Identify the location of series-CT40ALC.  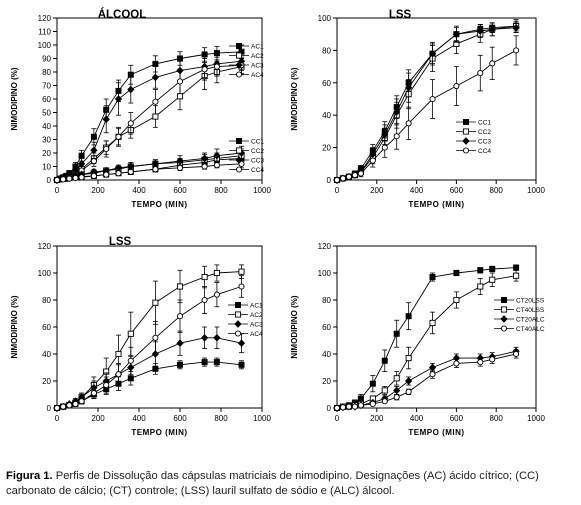
(426, 380).